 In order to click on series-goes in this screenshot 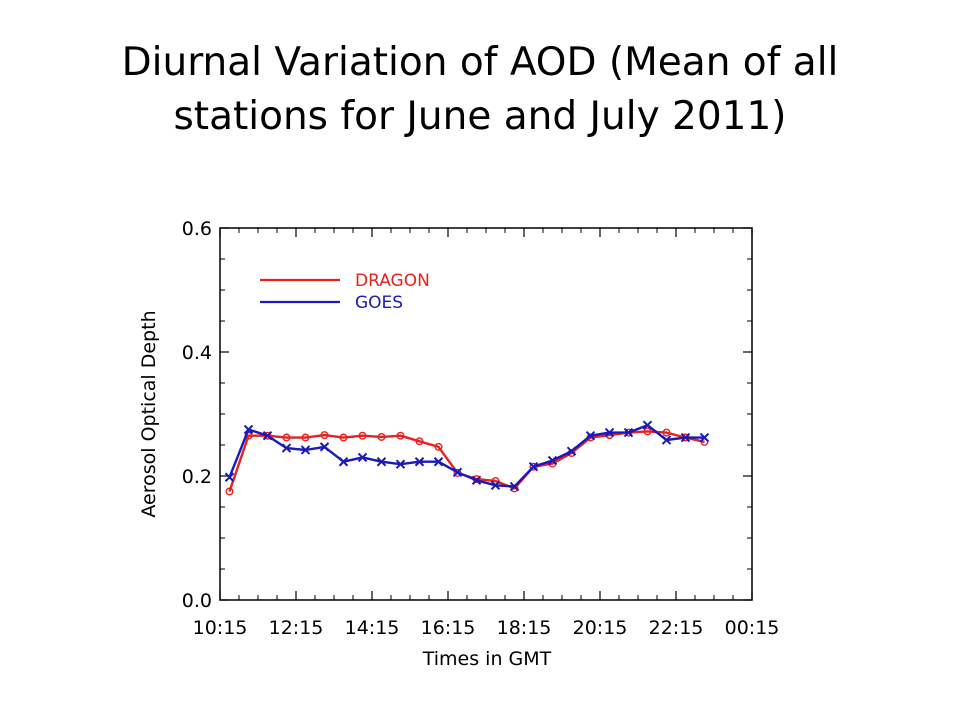, I will do `click(467, 456)`.